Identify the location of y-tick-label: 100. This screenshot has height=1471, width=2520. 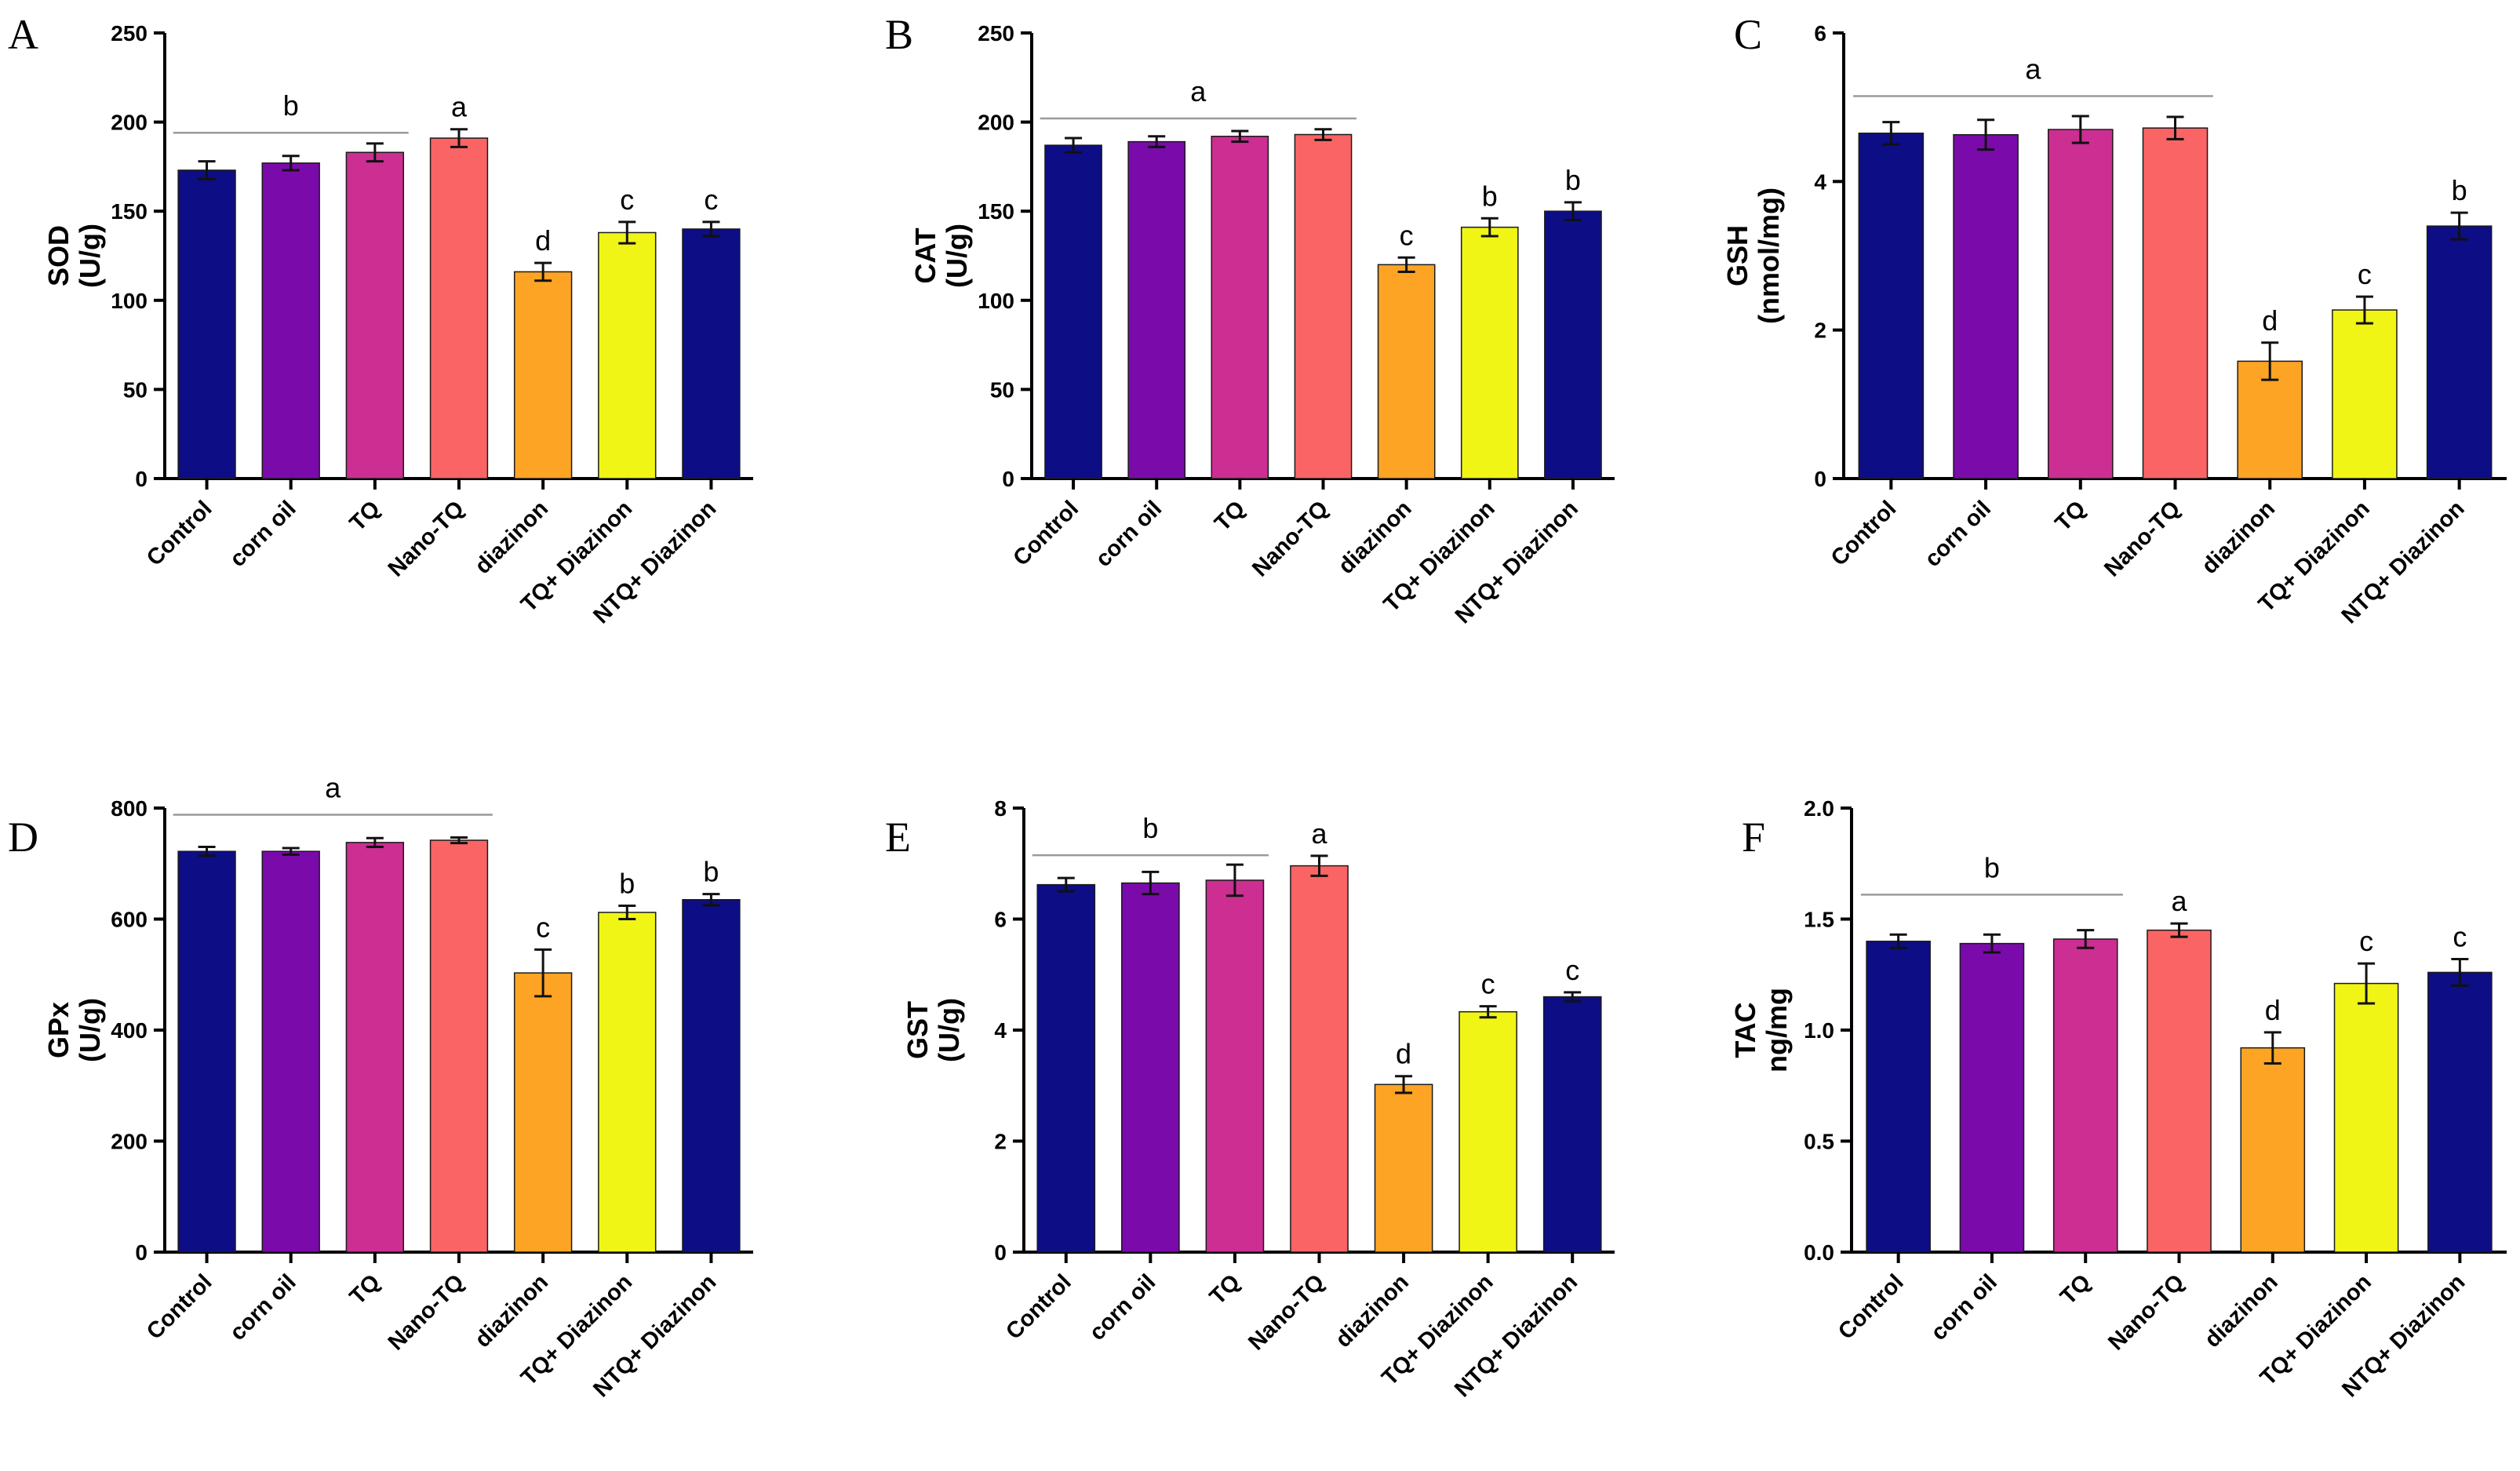
(996, 301).